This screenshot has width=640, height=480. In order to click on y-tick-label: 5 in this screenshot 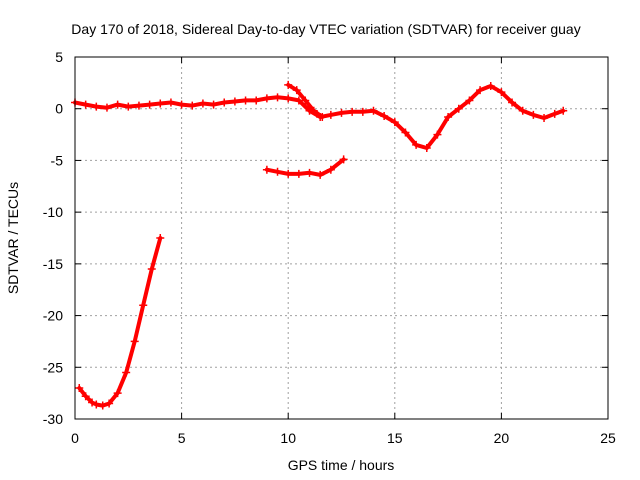, I will do `click(59, 57)`.